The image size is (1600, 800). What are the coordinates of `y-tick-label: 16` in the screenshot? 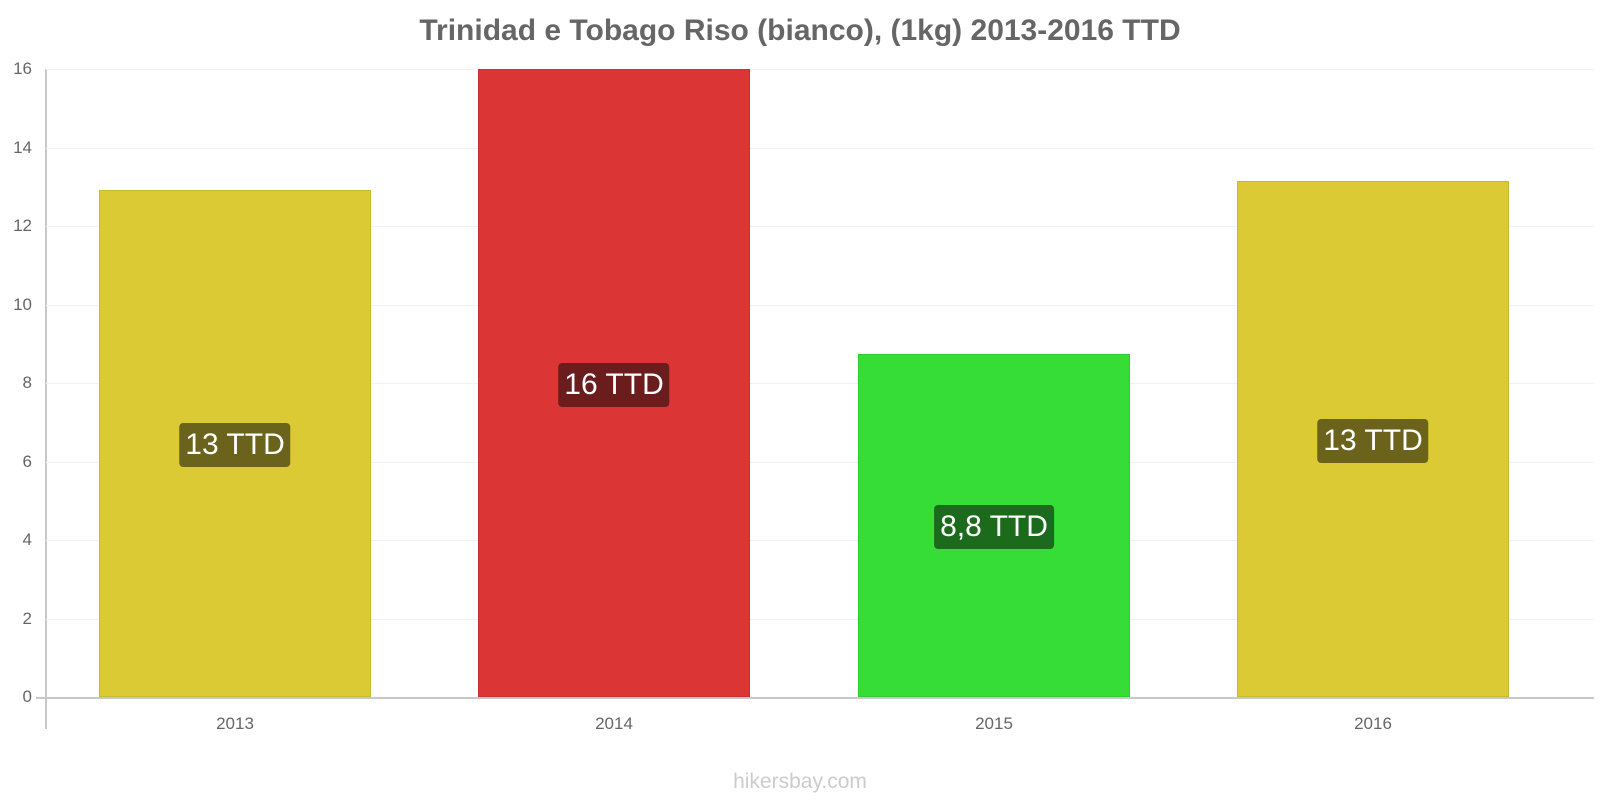 It's located at (22, 68).